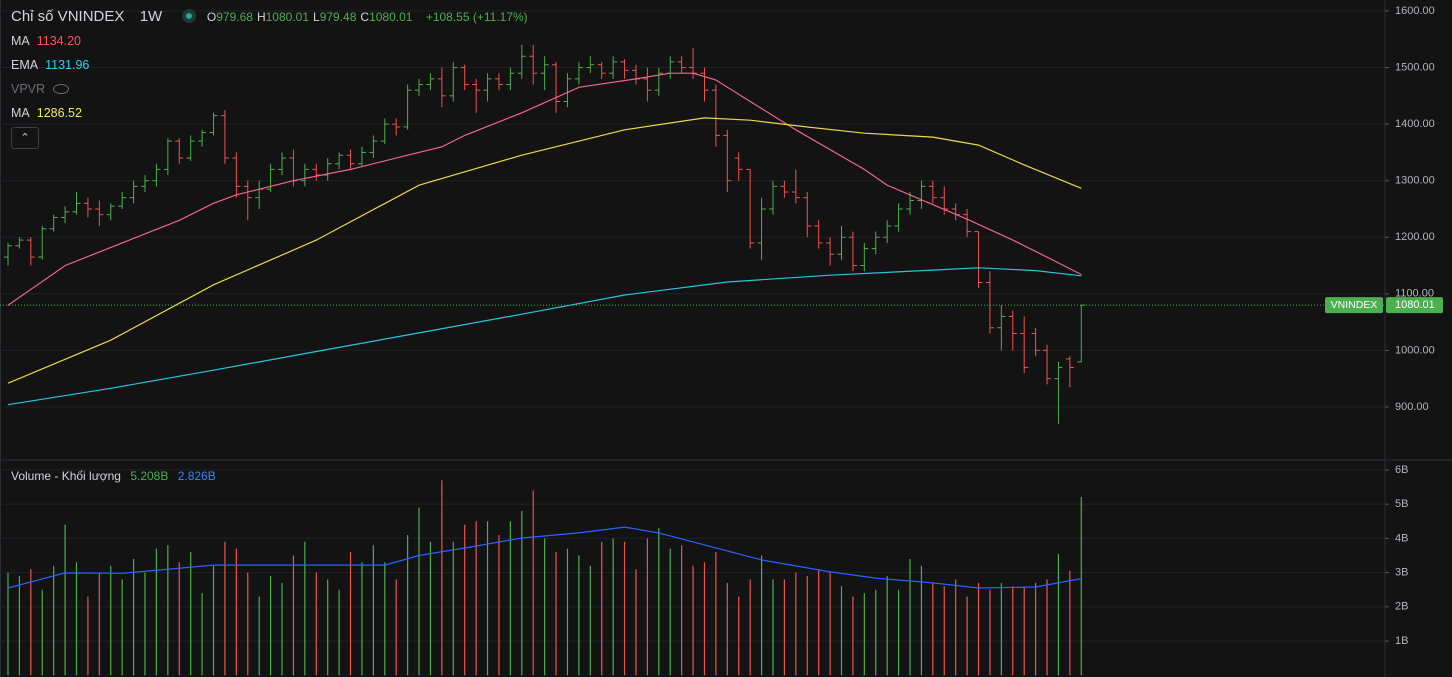  Describe the element at coordinates (1401, 573) in the screenshot. I see `y-tick-label: 3B` at that location.